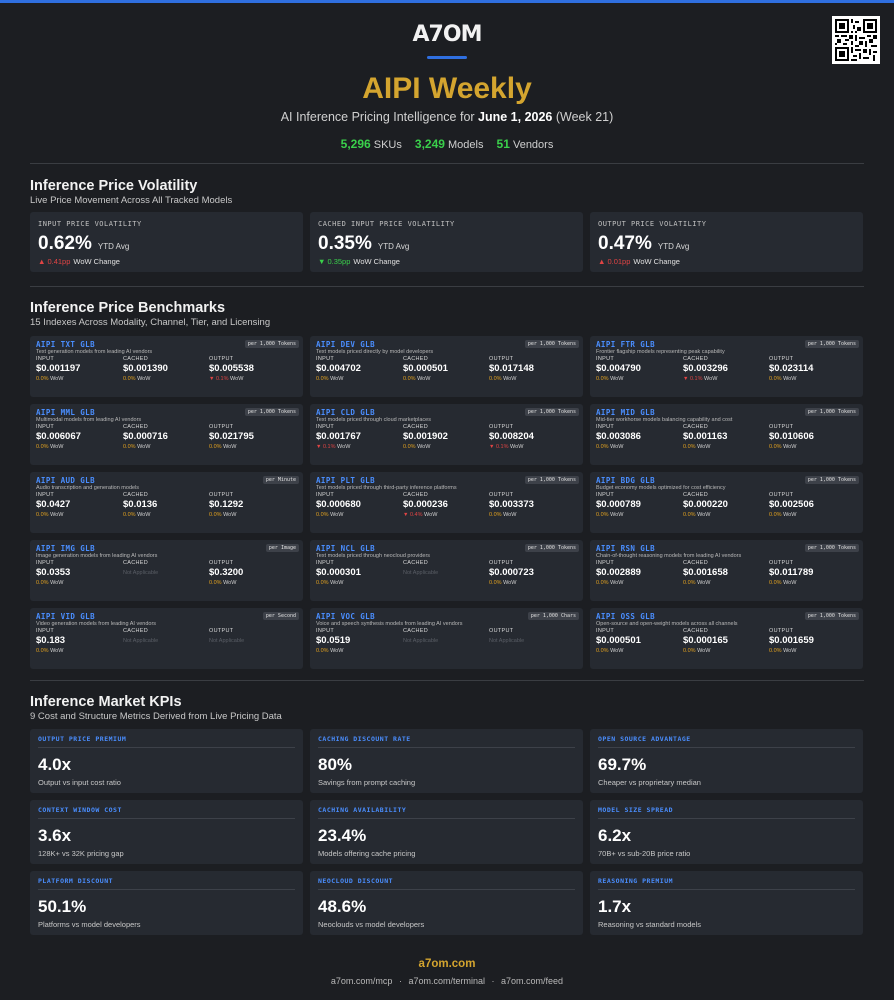  What do you see at coordinates (166, 741) in the screenshot?
I see `kpi-name: OUTPUT PRICE PREMIUM` at bounding box center [166, 741].